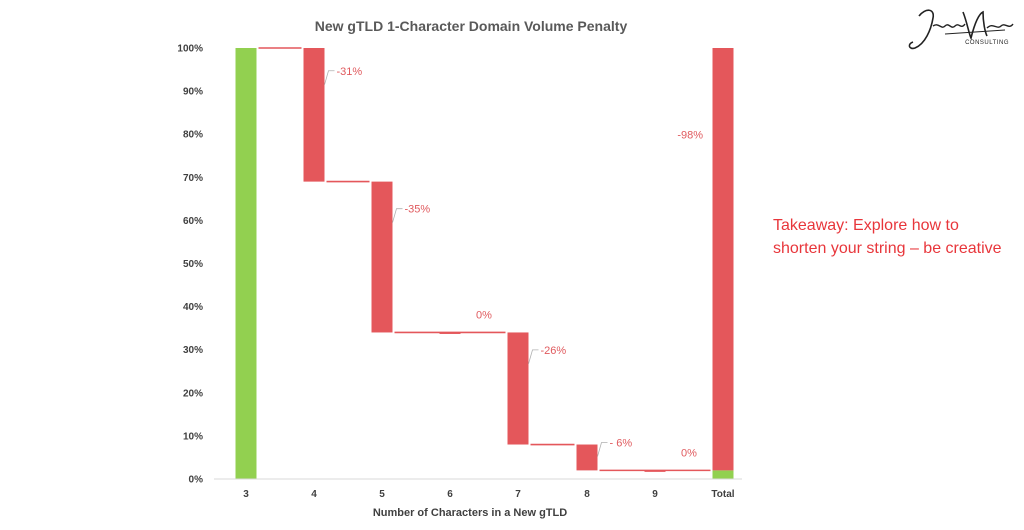  Describe the element at coordinates (518, 494) in the screenshot. I see `x-tick-label: 7` at that location.